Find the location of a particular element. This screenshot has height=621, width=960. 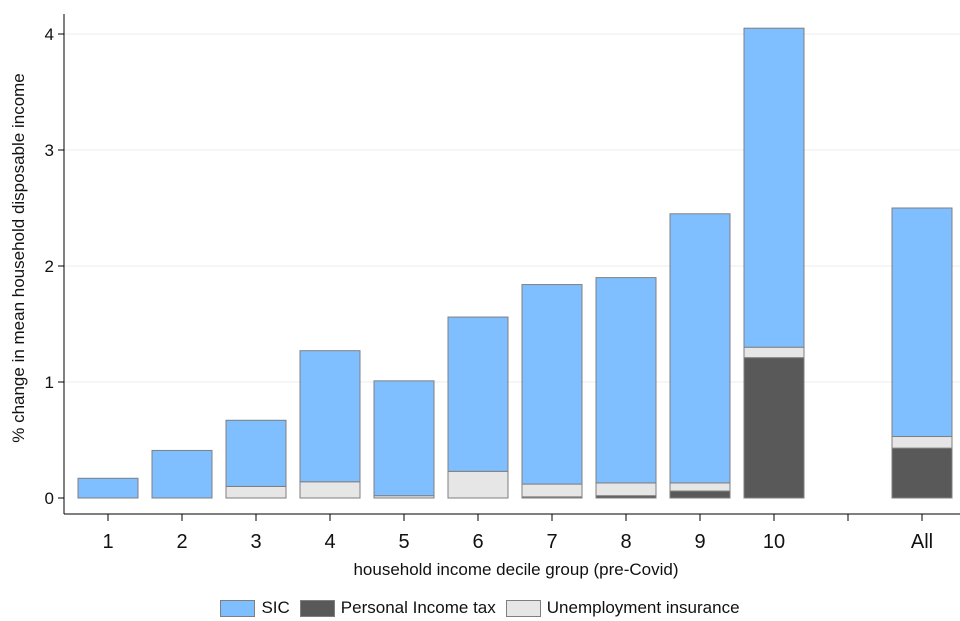

y-tick-label-4: 4 is located at coordinates (49, 34).